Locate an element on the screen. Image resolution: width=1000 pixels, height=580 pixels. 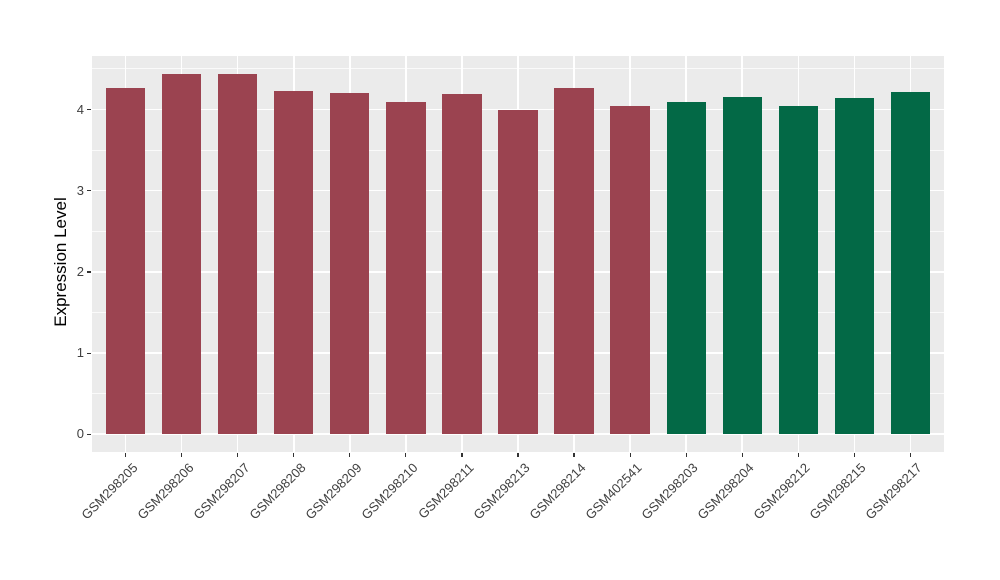
y-tick-label: 1 is located at coordinates (80, 352).